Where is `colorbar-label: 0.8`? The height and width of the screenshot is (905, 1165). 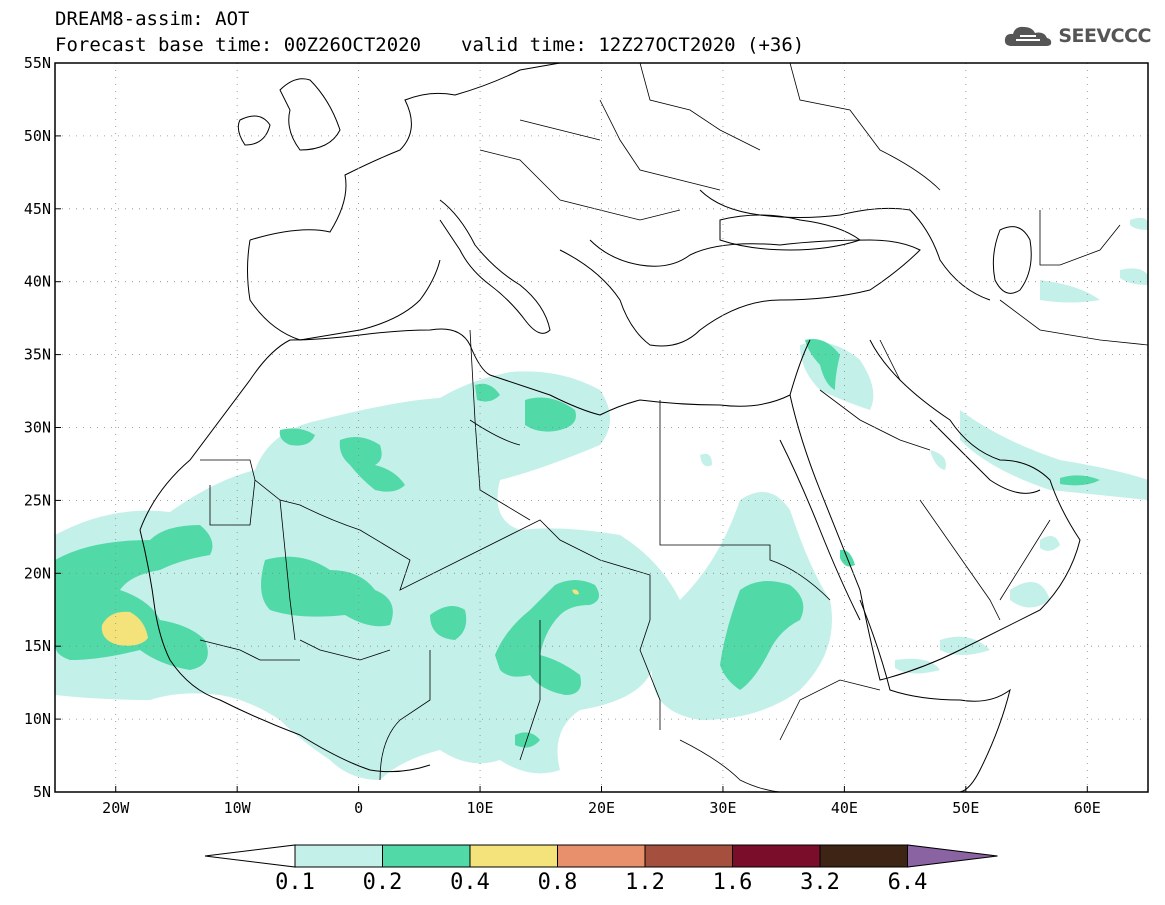 colorbar-label: 0.8 is located at coordinates (557, 882).